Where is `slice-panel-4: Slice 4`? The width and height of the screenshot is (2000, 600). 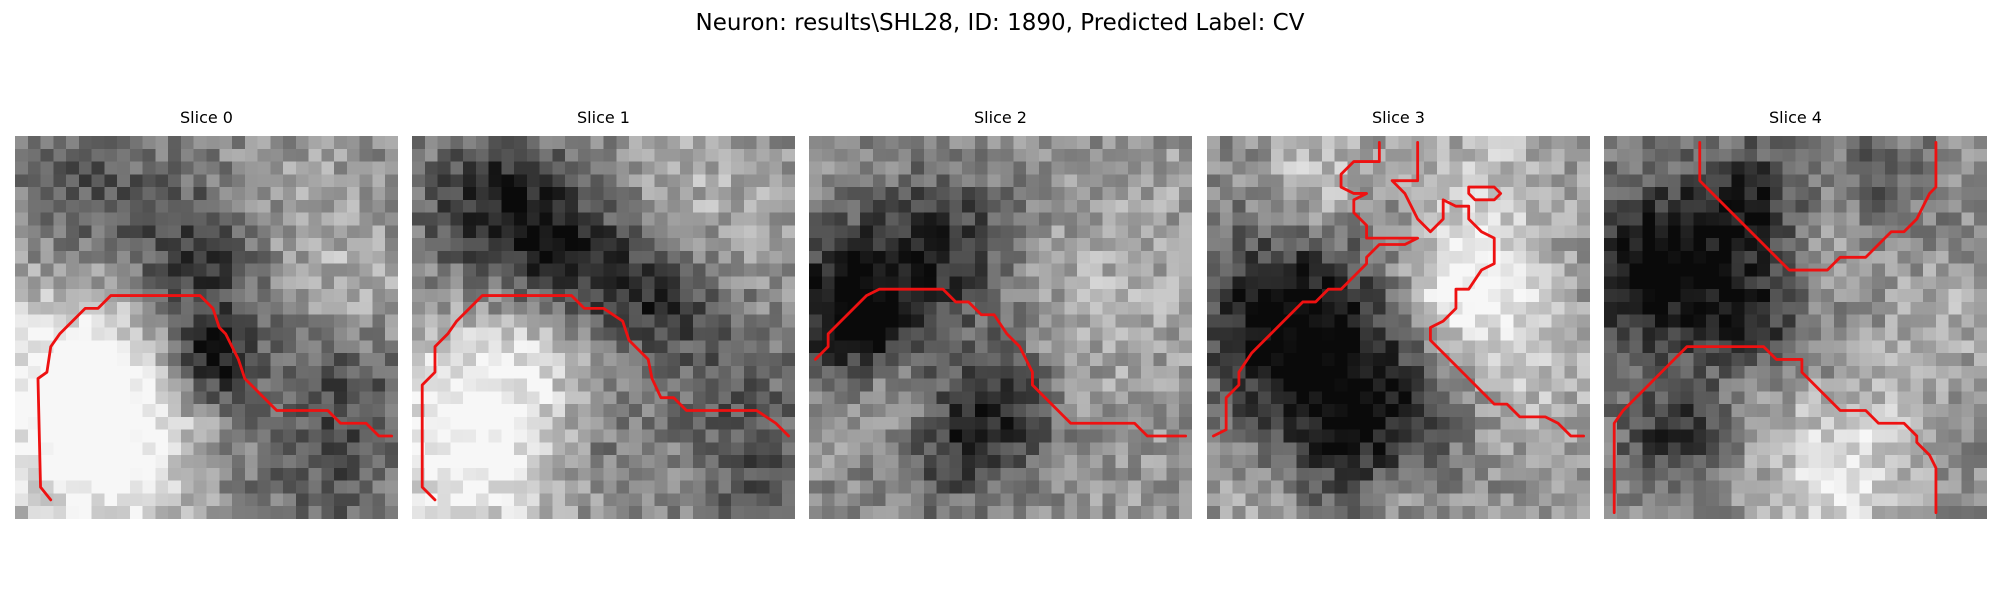
slice-panel-4: Slice 4 is located at coordinates (1795, 313).